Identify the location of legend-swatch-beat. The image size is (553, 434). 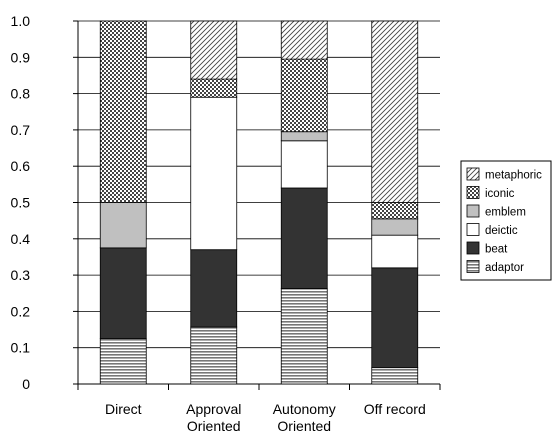
(473, 248).